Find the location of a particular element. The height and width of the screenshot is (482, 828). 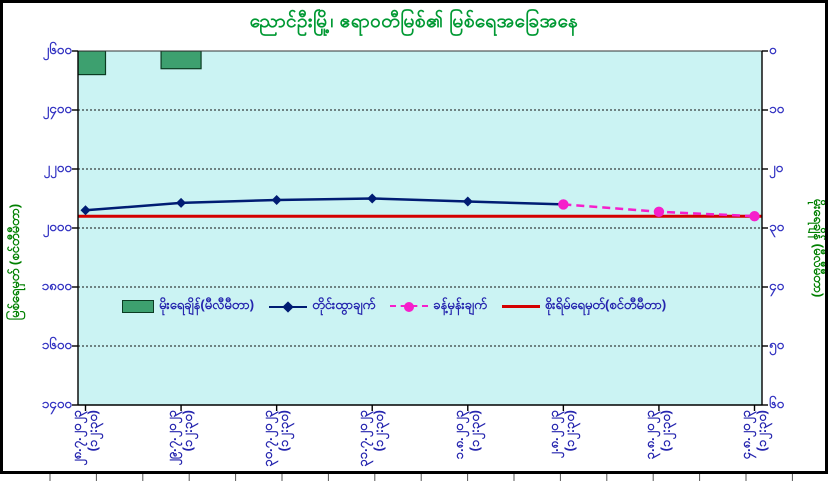

forecast-line is located at coordinates (659, 210).